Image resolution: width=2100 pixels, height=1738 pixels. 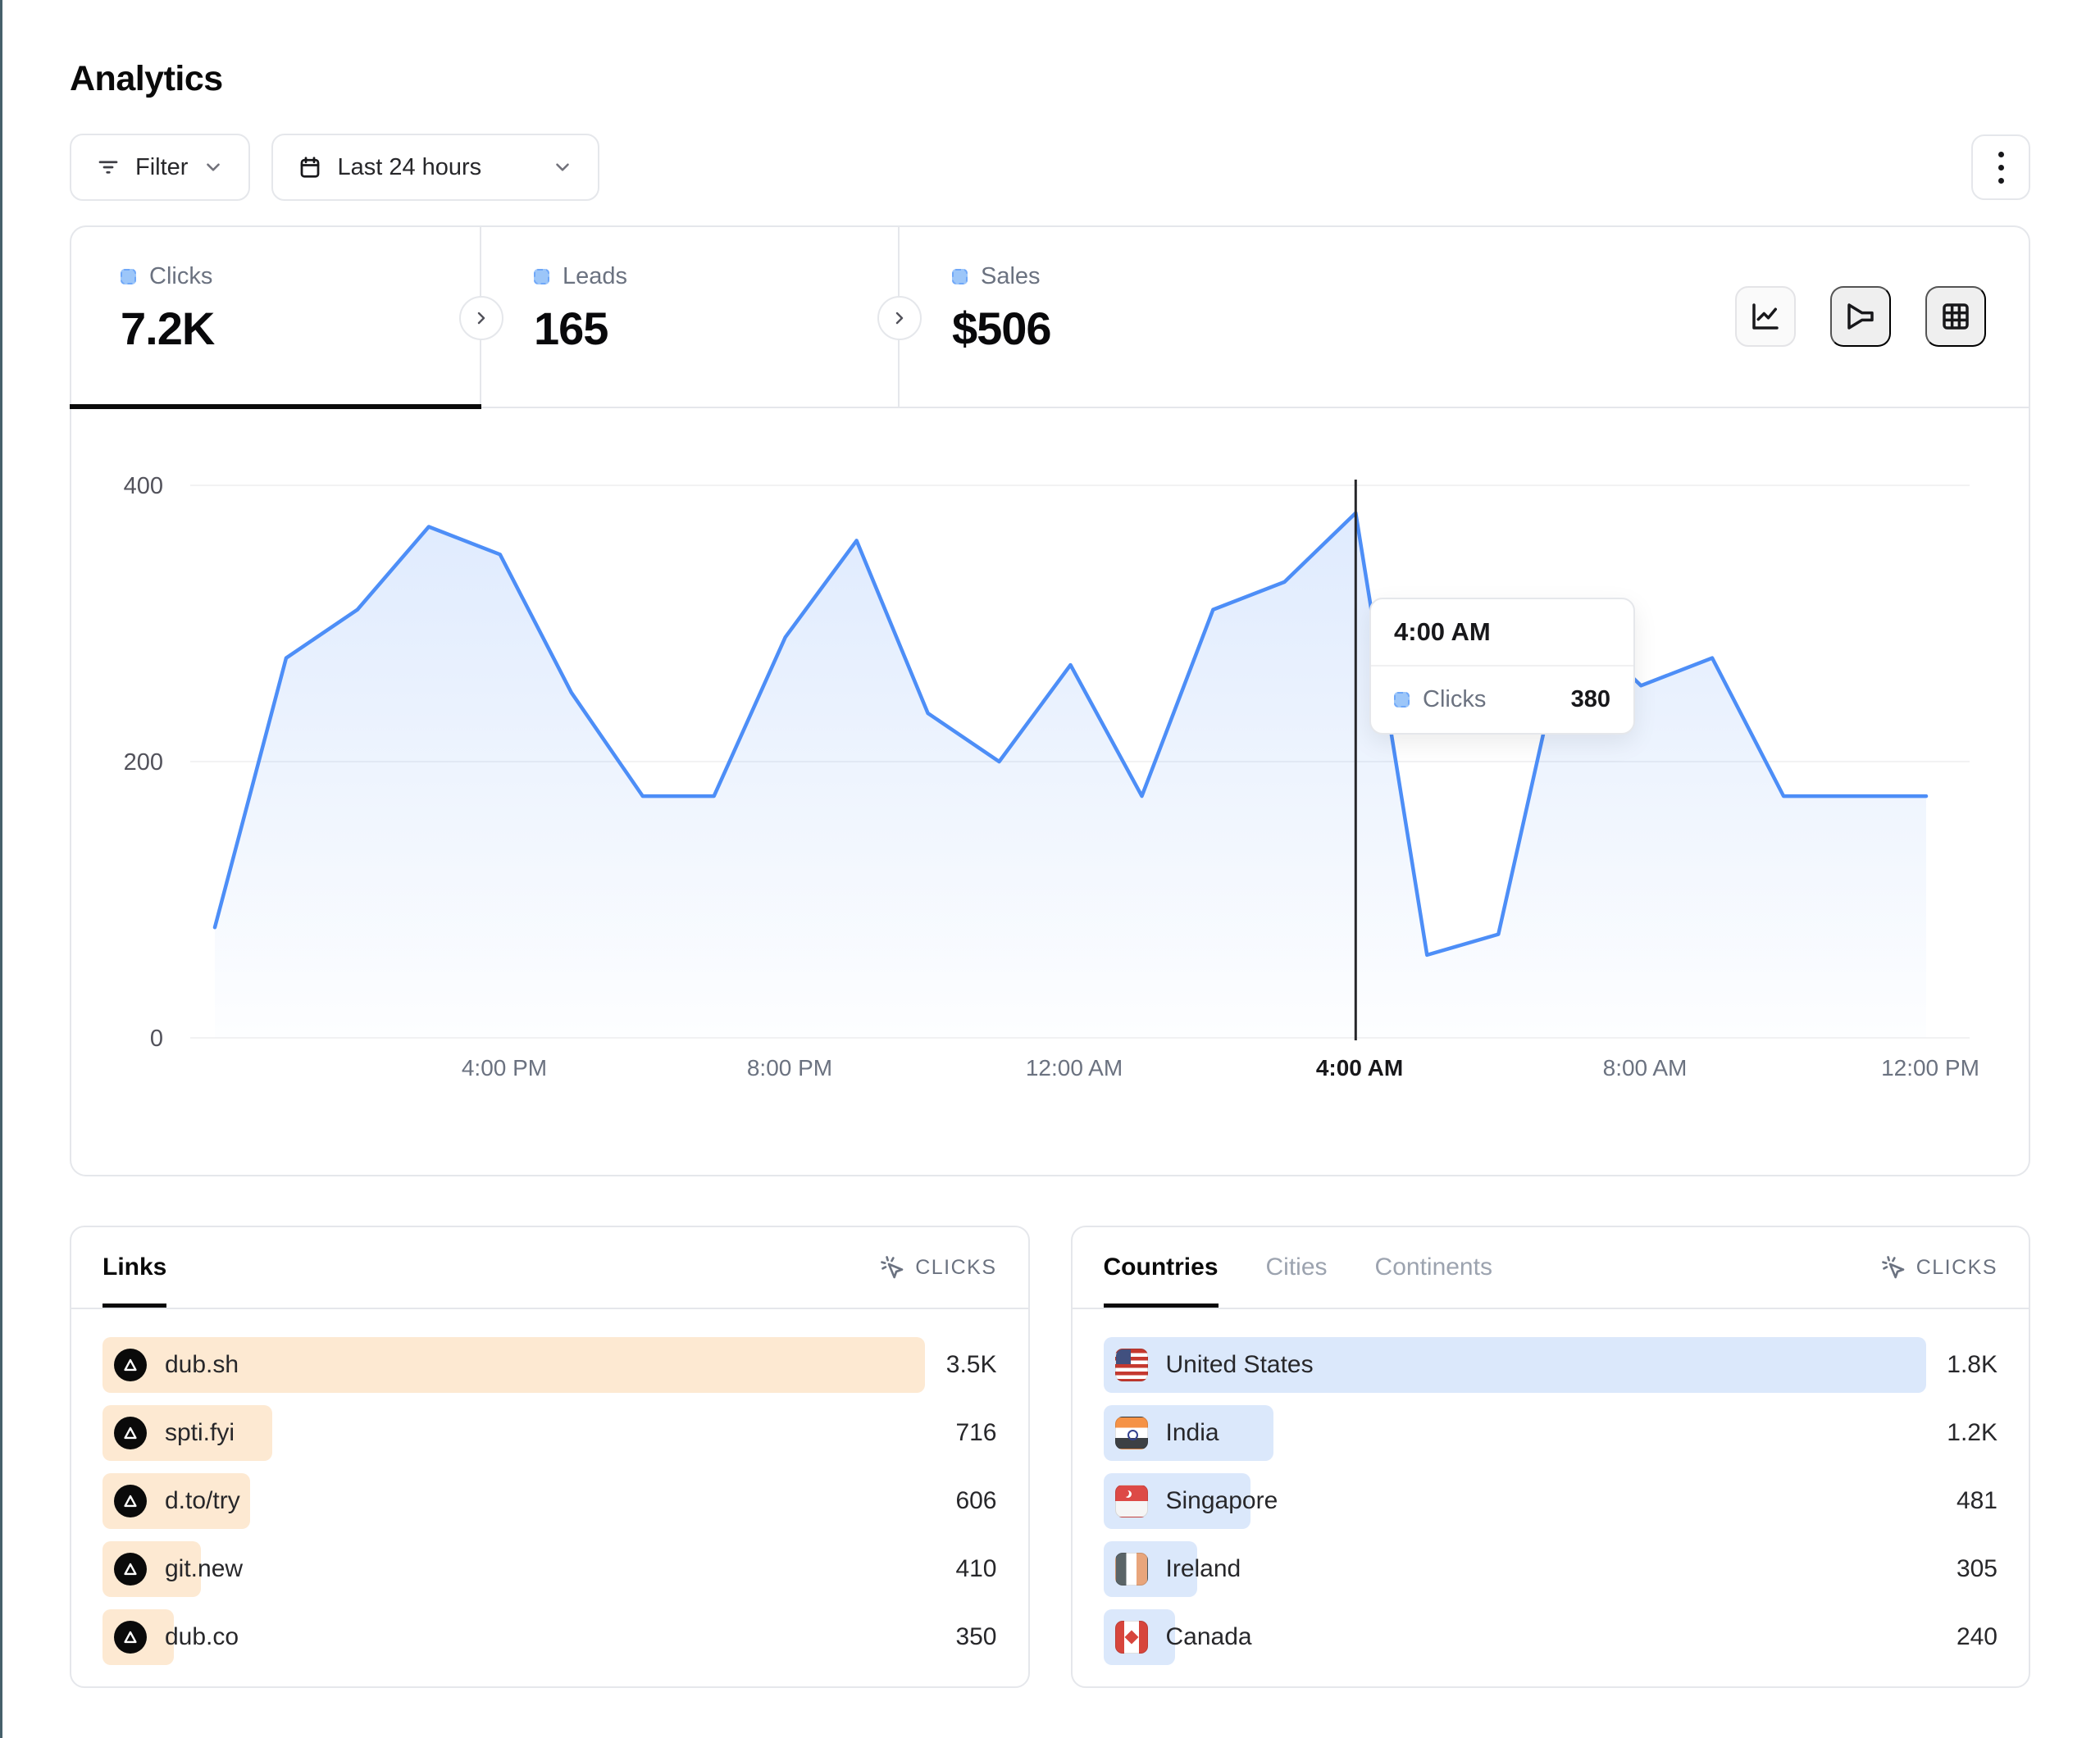 I want to click on chevron-right-icon, so click(x=481, y=318).